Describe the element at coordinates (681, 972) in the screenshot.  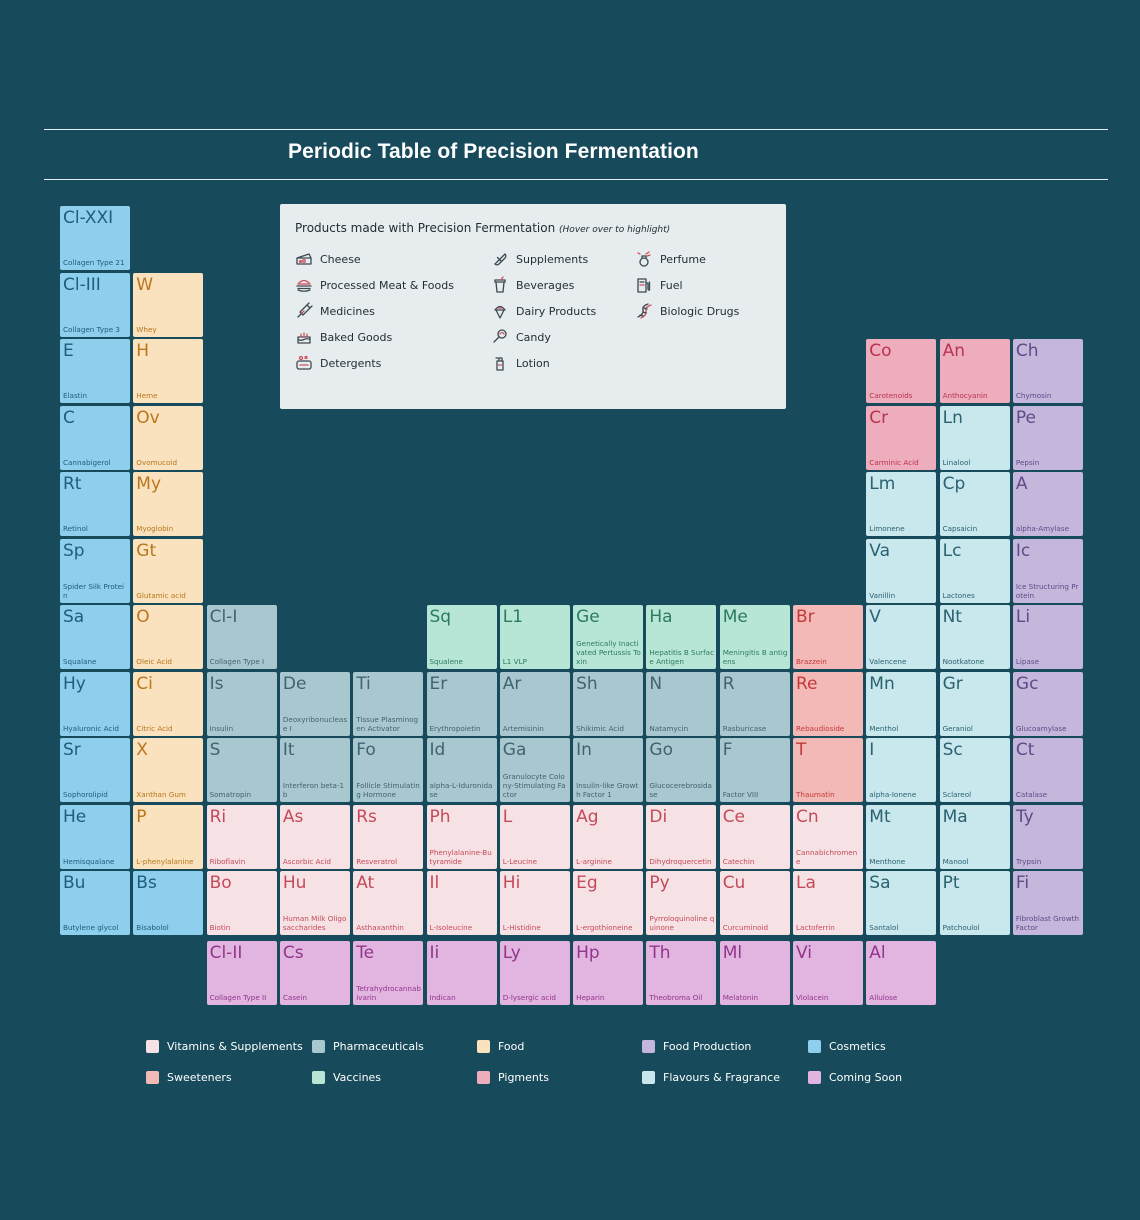
I see `element-th: Th Theobroma Oil` at that location.